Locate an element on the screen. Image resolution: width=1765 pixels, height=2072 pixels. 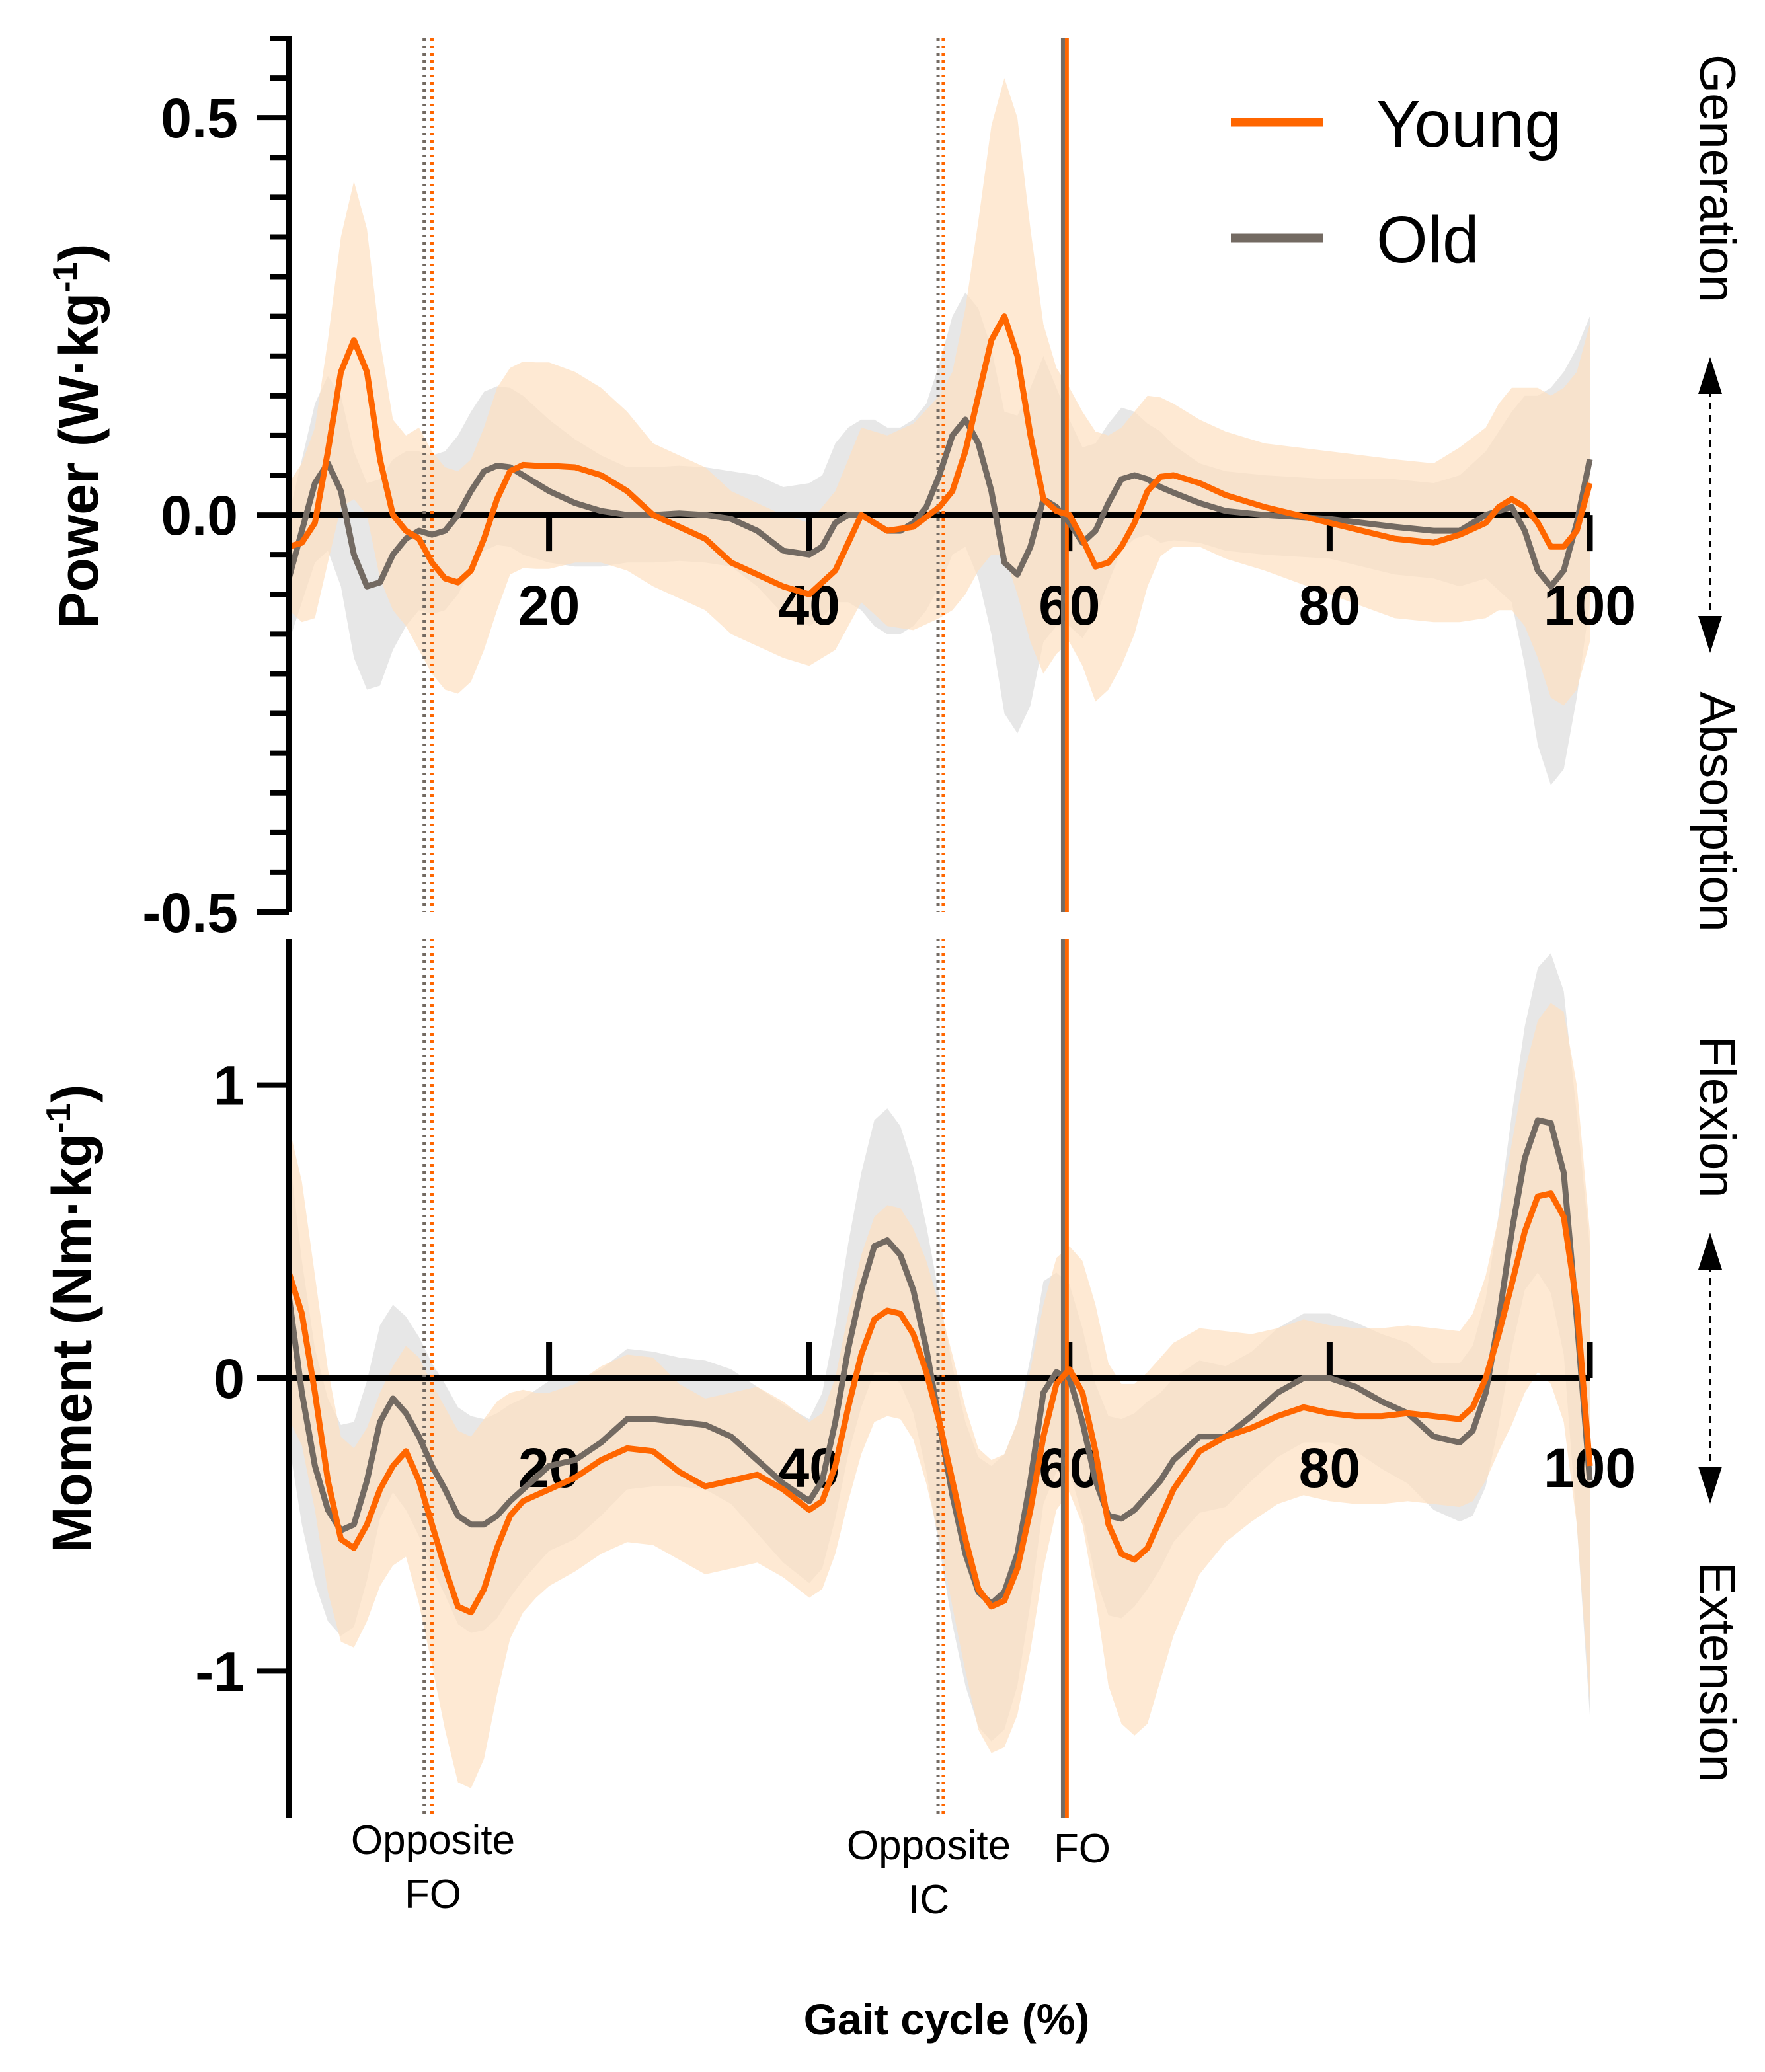
x-tick-label-40: 40 is located at coordinates (809, 605).